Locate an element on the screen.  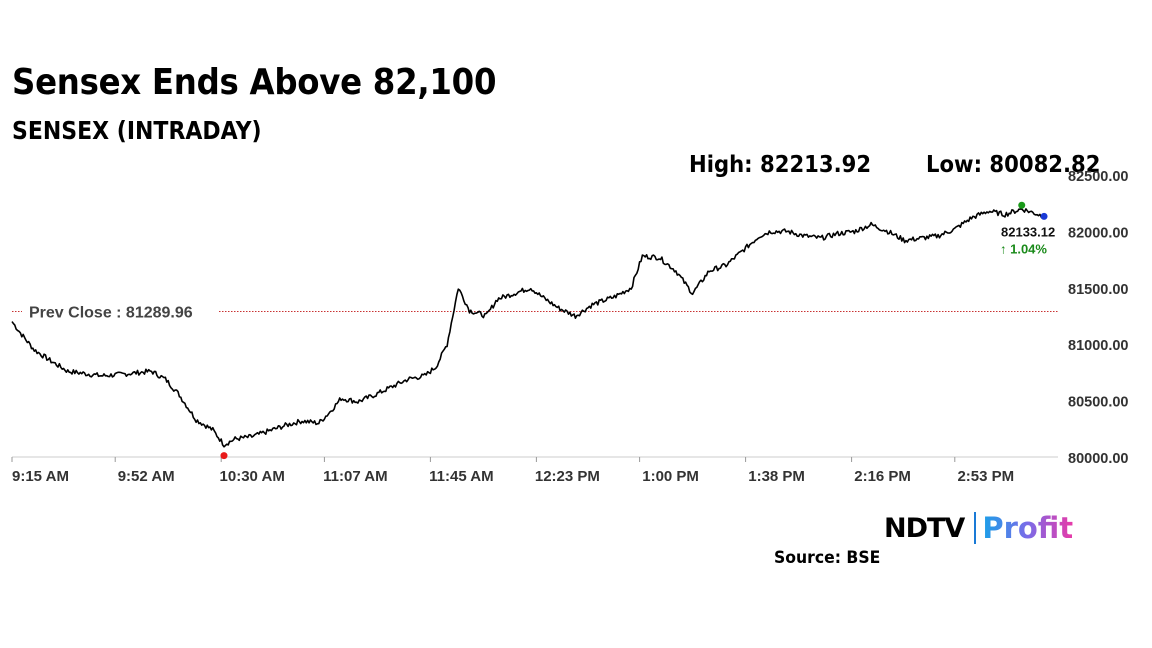
y-tick-label: 80000.00 is located at coordinates (1098, 459).